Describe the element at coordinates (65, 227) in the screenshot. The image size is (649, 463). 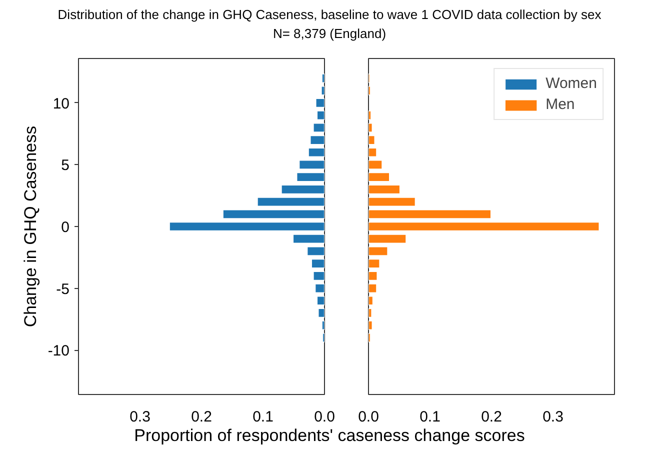
I see `y-tick-label: 0` at that location.